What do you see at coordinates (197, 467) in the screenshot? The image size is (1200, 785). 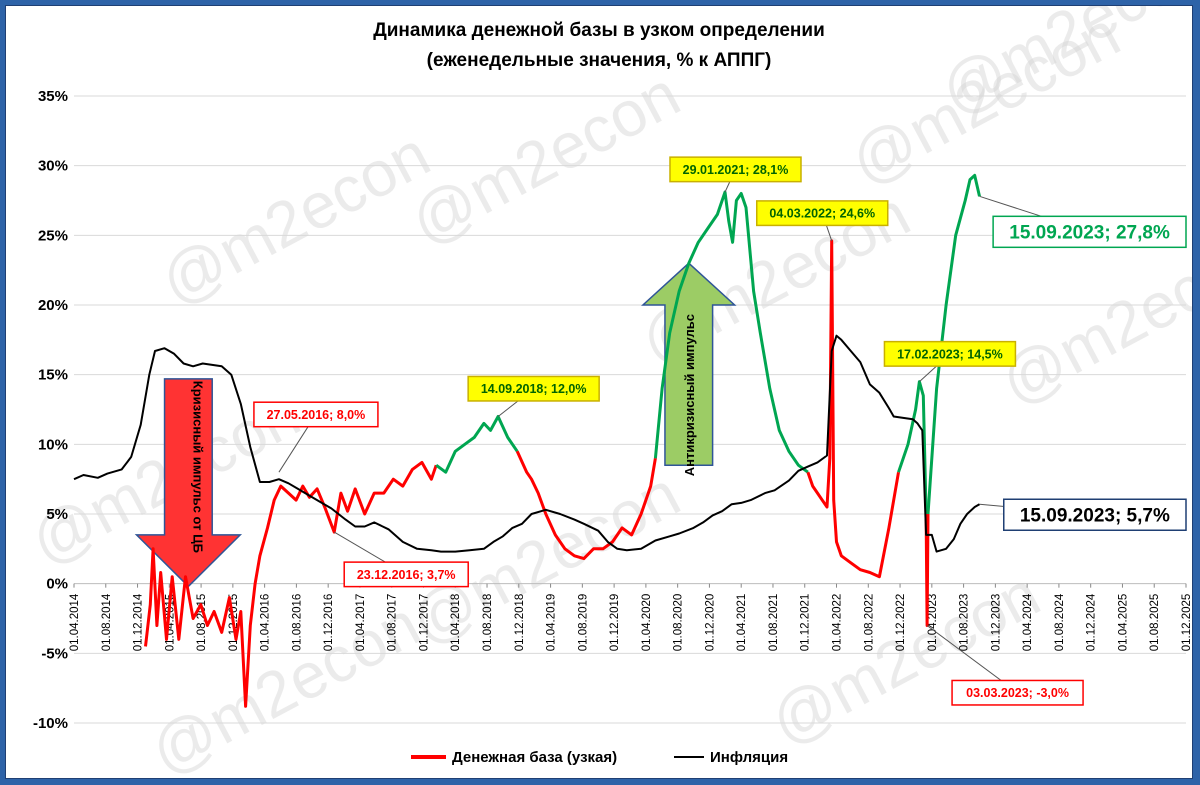 I see `crisis-impulse-label: Кризисный импульс от ЦБ` at bounding box center [197, 467].